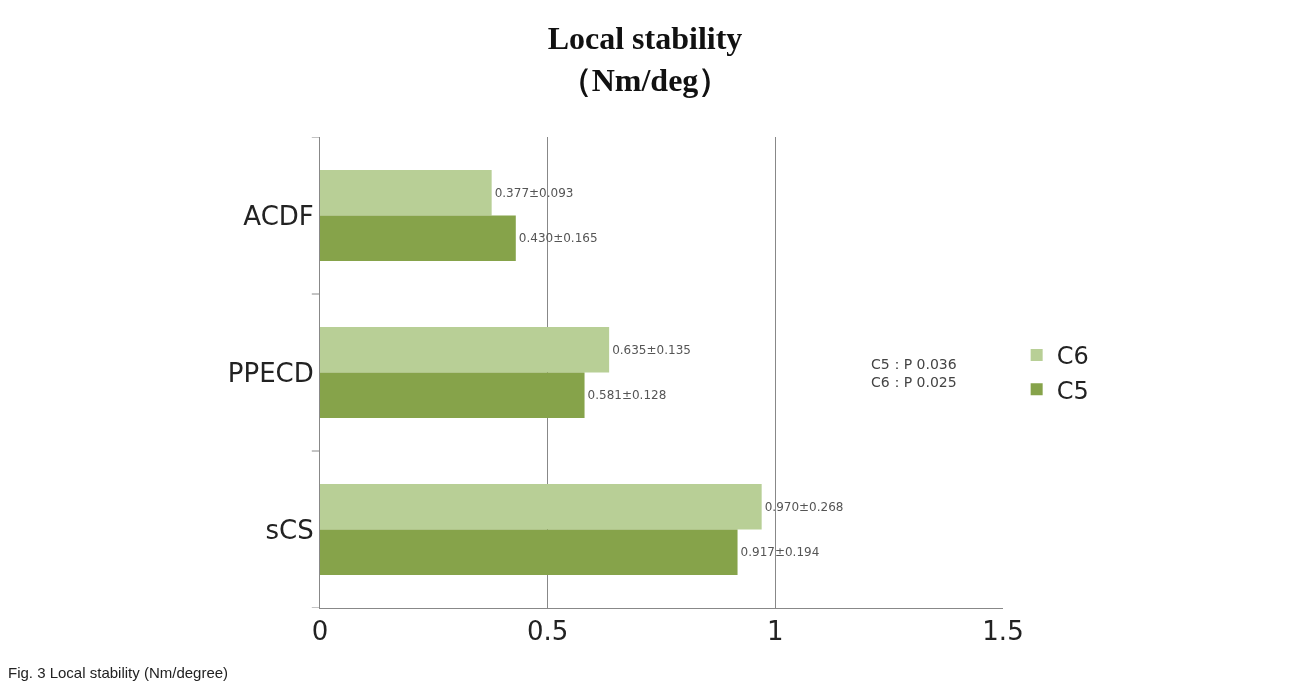 The width and height of the screenshot is (1290, 700). I want to click on chart-title: Local stability （Nm/deg）, so click(645, 59).